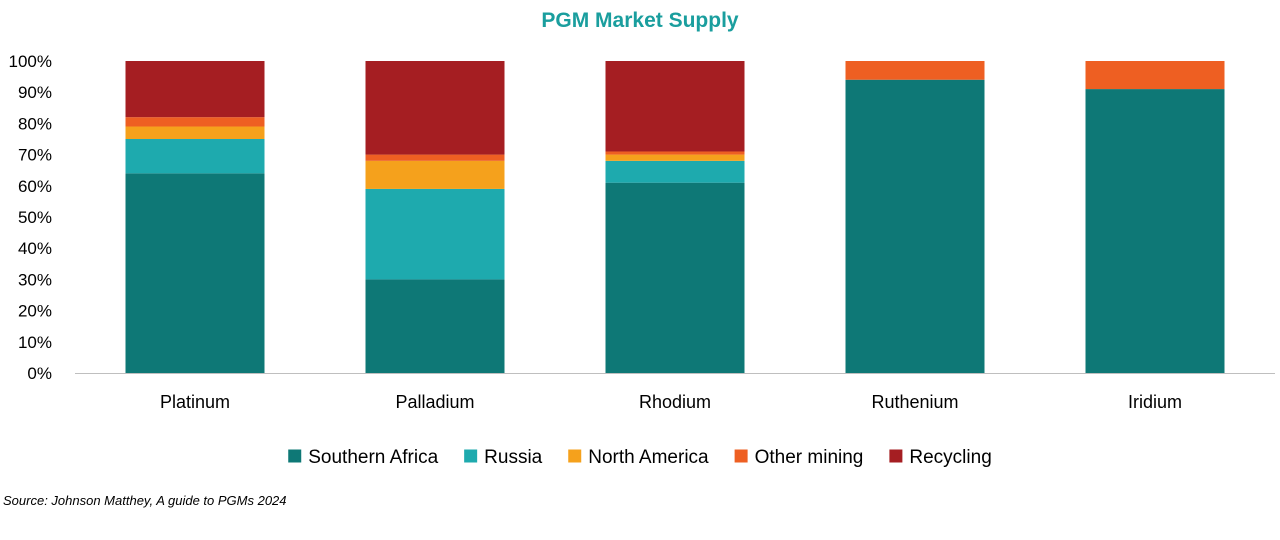 The image size is (1280, 540). I want to click on legend-item: North America, so click(638, 457).